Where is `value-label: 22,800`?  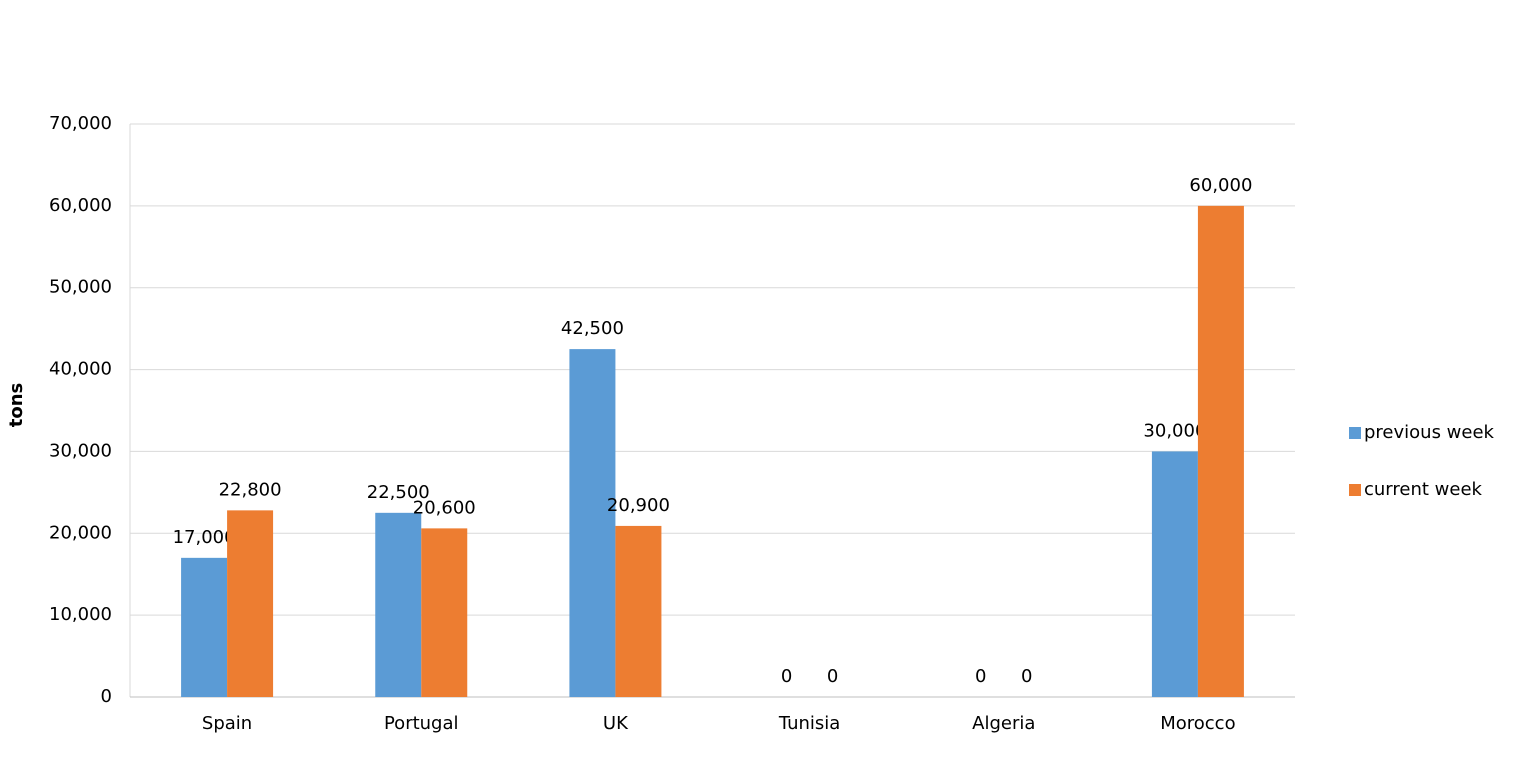 value-label: 22,800 is located at coordinates (250, 489).